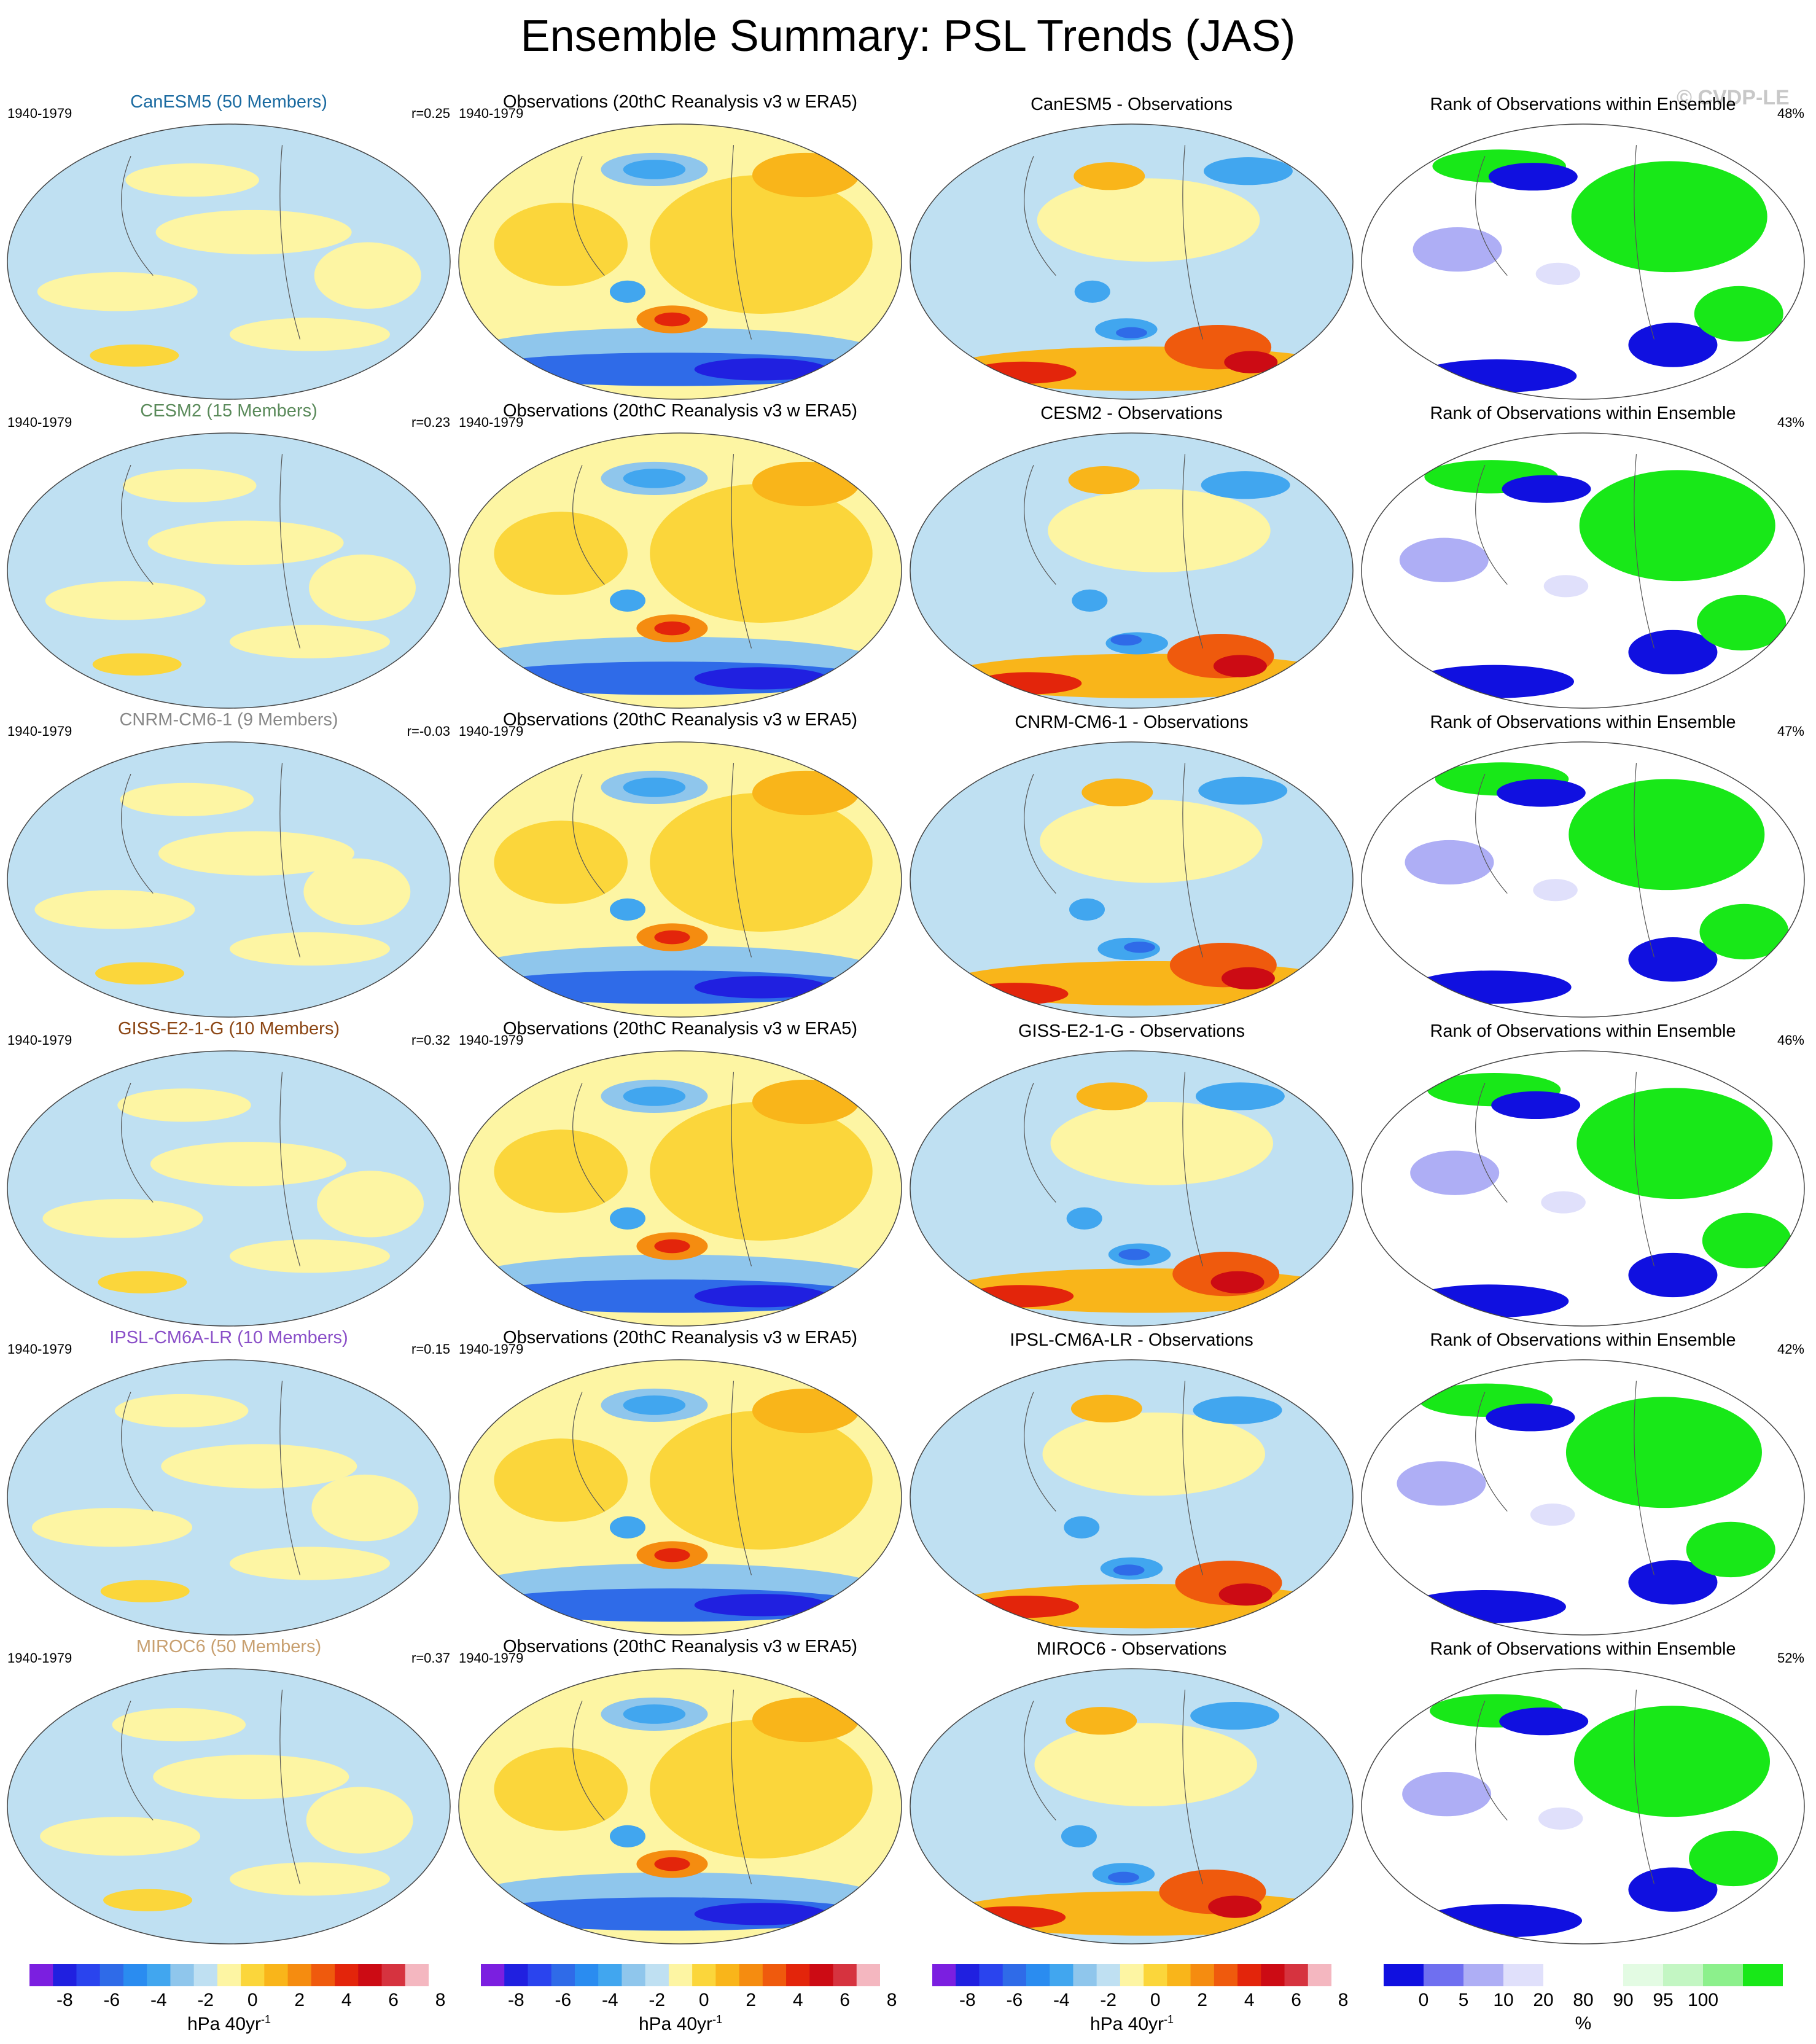 This screenshot has height=2044, width=1816. I want to click on colorbar-units-exponent: -1, so click(266, 2019).